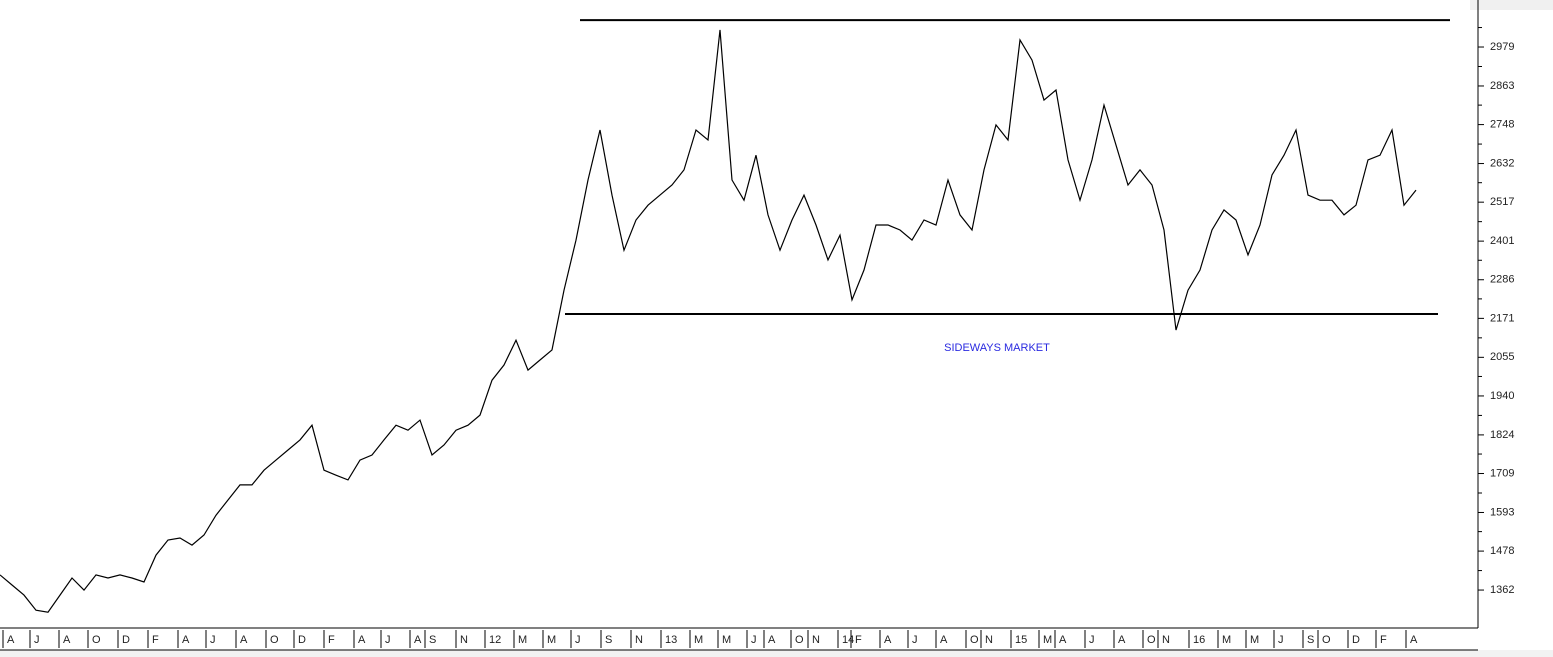 The height and width of the screenshot is (657, 1553). Describe the element at coordinates (1511, 5) in the screenshot. I see `corner-strip` at that location.